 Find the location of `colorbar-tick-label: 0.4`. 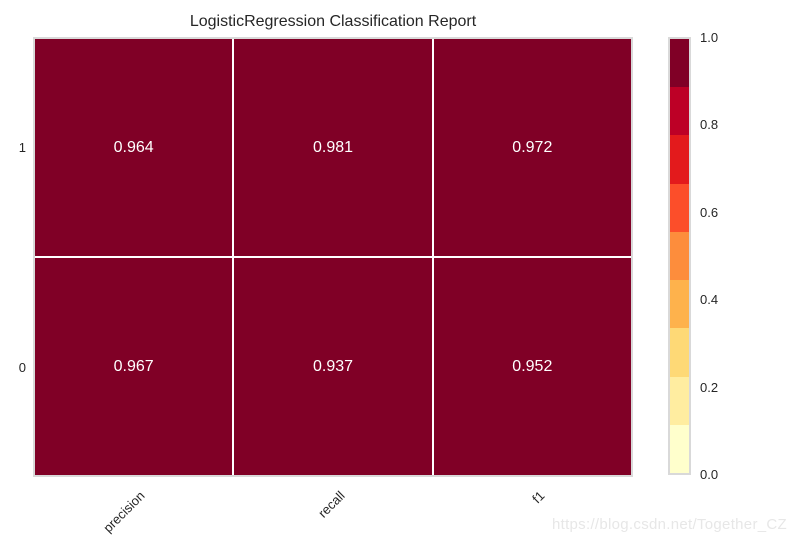

colorbar-tick-label: 0.4 is located at coordinates (709, 299).